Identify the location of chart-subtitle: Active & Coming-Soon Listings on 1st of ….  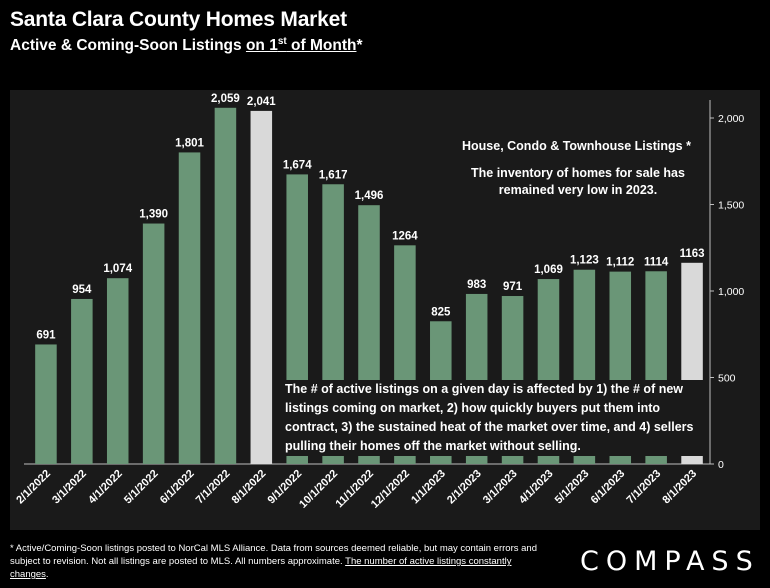
(186, 45).